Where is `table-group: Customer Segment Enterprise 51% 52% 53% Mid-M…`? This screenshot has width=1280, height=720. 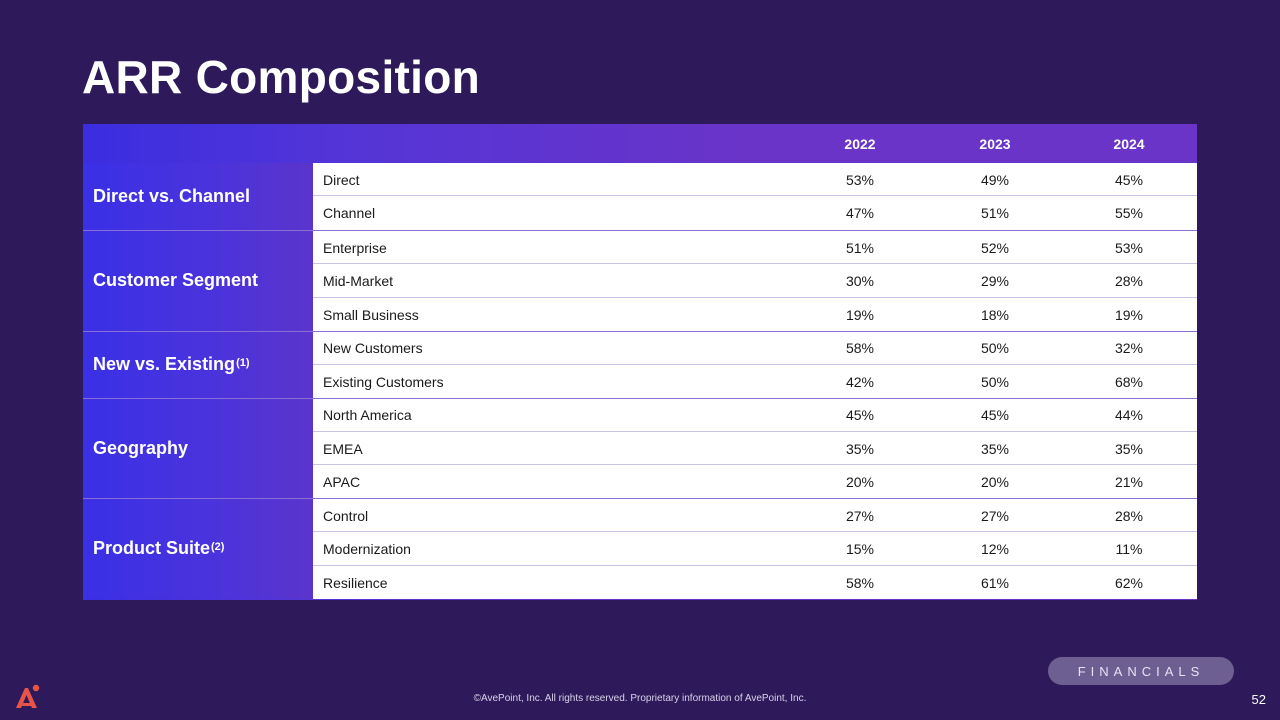
table-group: Customer Segment Enterprise 51% 52% 53% Mid-M… is located at coordinates (640, 280).